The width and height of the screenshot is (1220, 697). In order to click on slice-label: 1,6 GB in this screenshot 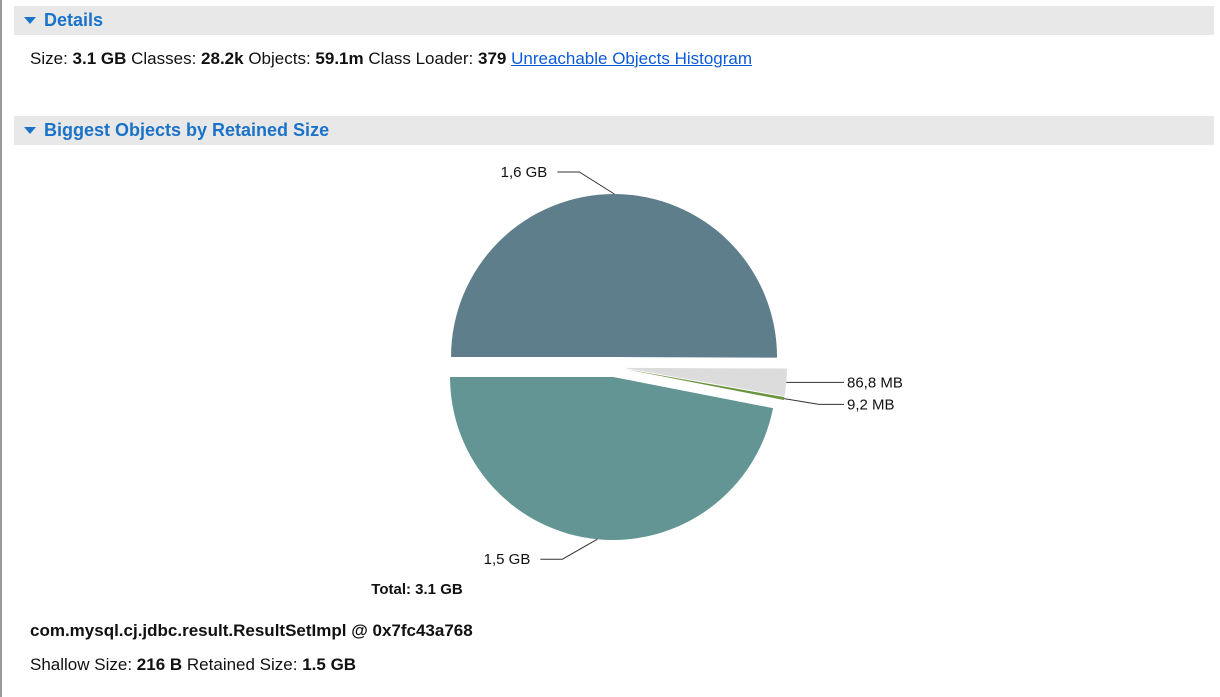, I will do `click(524, 172)`.